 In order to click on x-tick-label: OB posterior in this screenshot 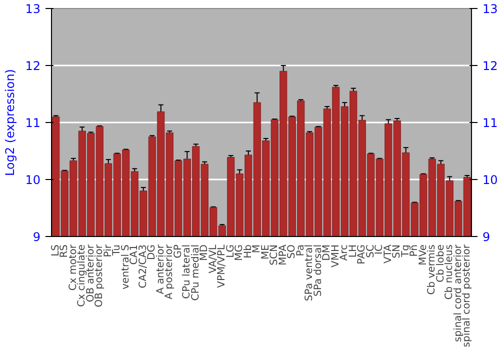, I will do `click(100, 276)`.